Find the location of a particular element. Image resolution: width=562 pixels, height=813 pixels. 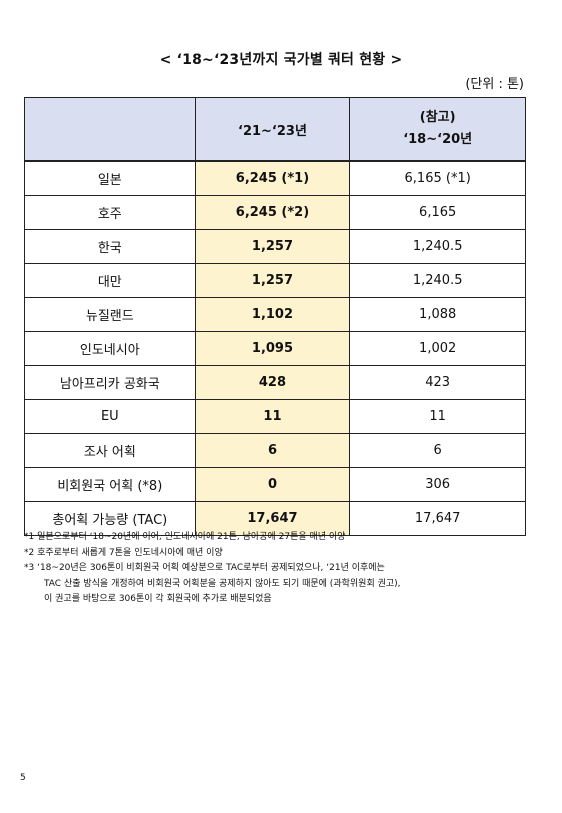

quota-2018-2020-cell: 1,088 is located at coordinates (437, 314).